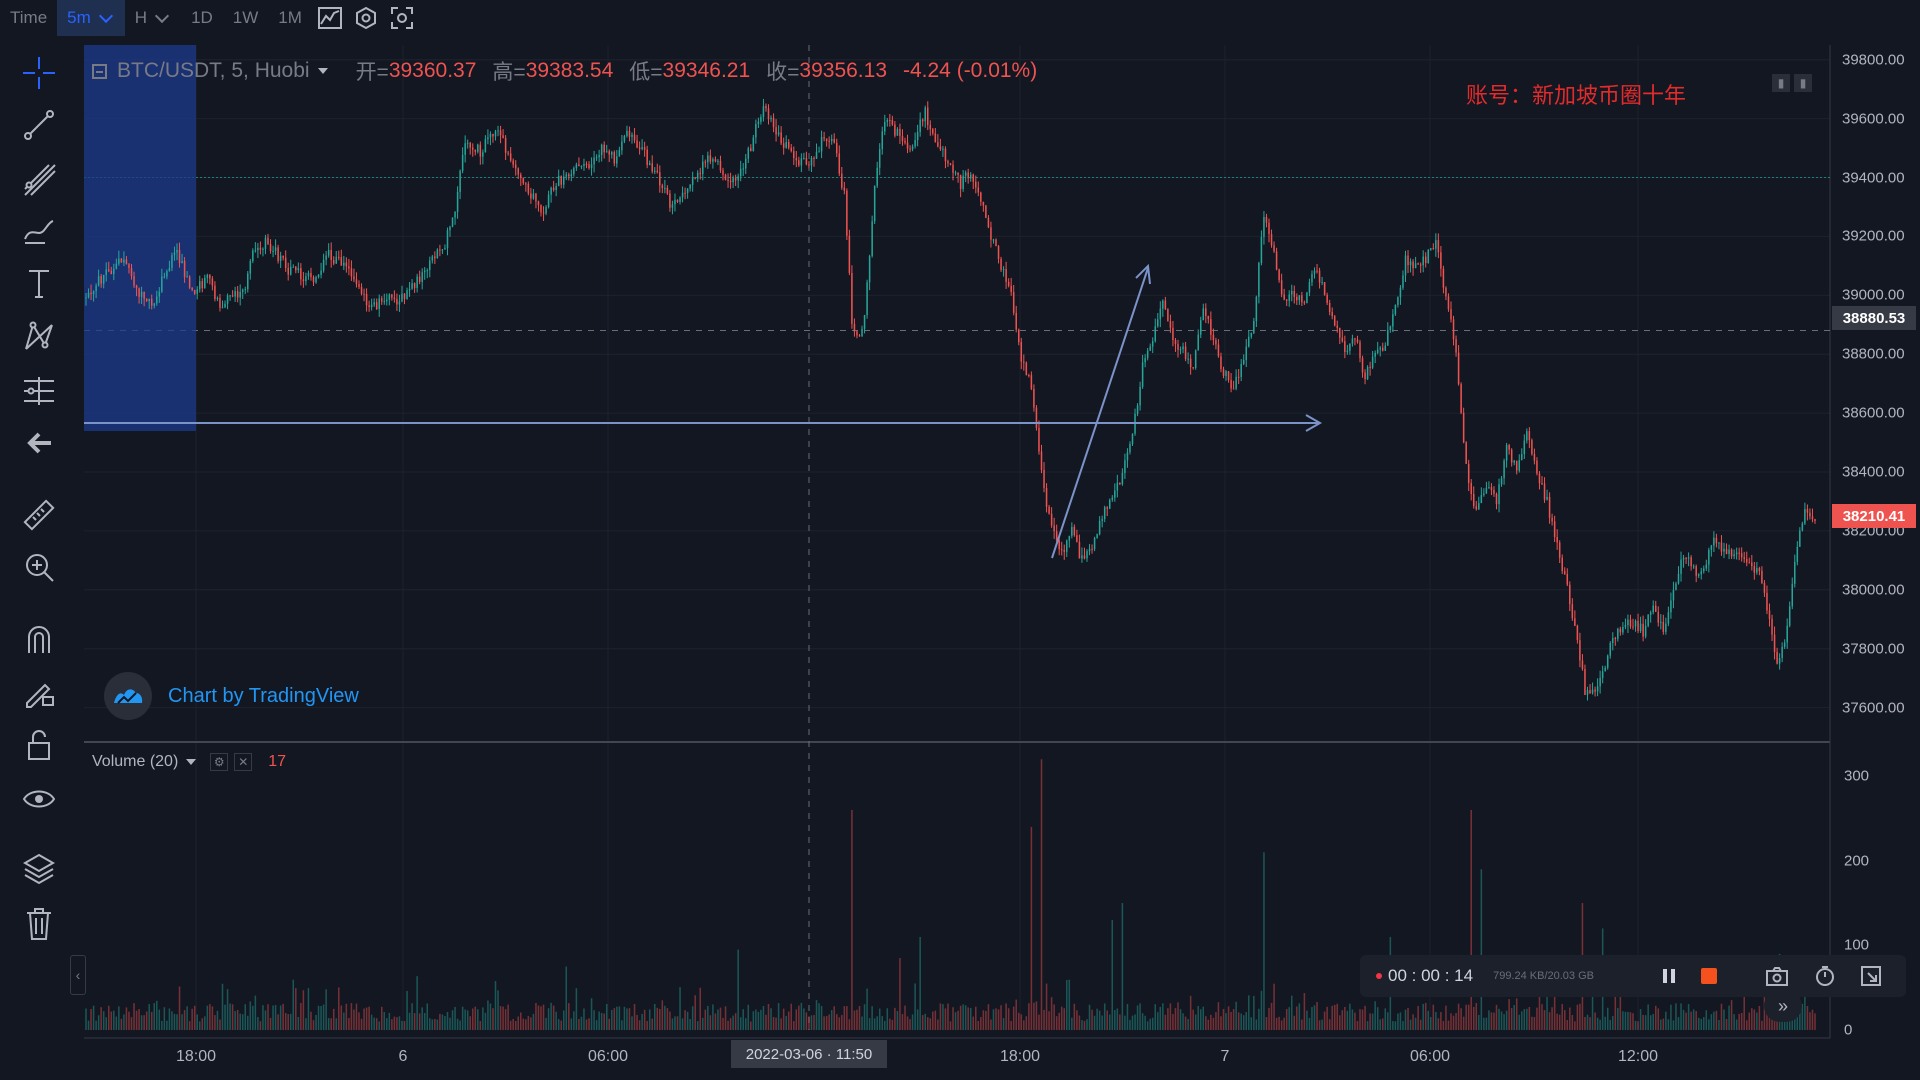 This screenshot has height=1080, width=1920. Describe the element at coordinates (29, 17) in the screenshot. I see `time-button: Time` at that location.